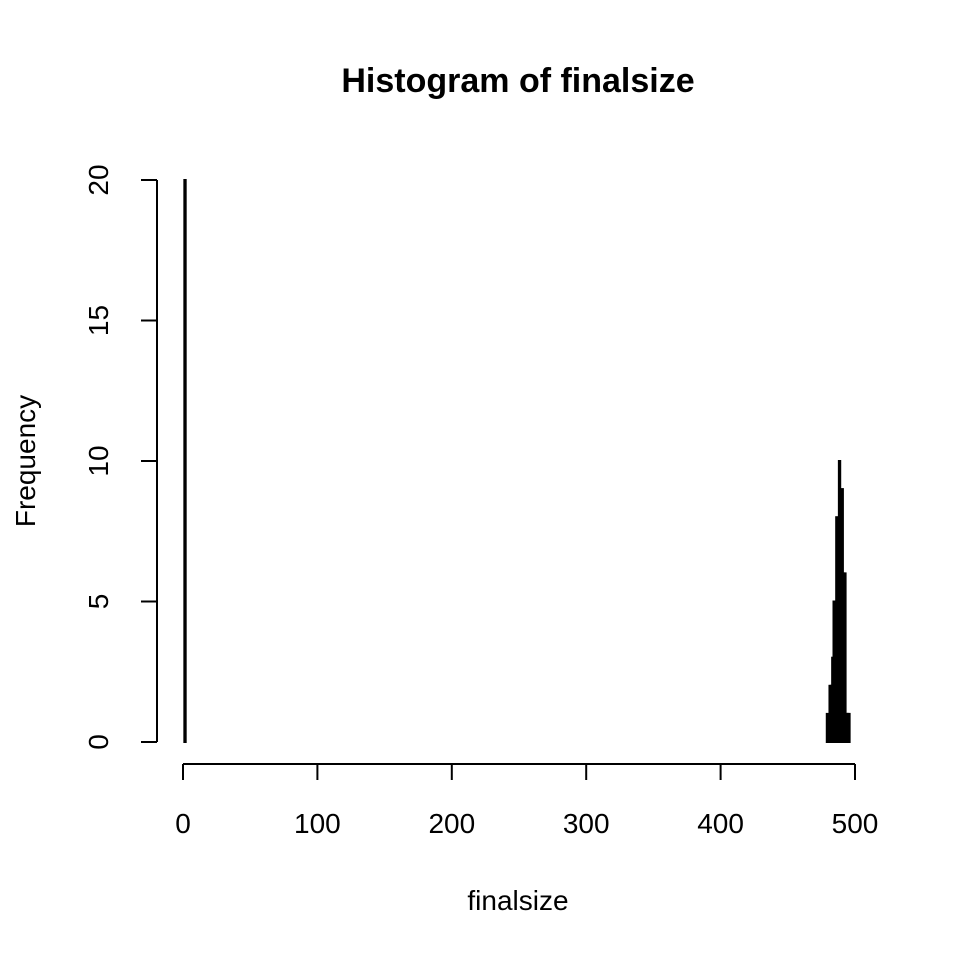 The width and height of the screenshot is (960, 960). What do you see at coordinates (183, 823) in the screenshot?
I see `x-tick-label: 0` at bounding box center [183, 823].